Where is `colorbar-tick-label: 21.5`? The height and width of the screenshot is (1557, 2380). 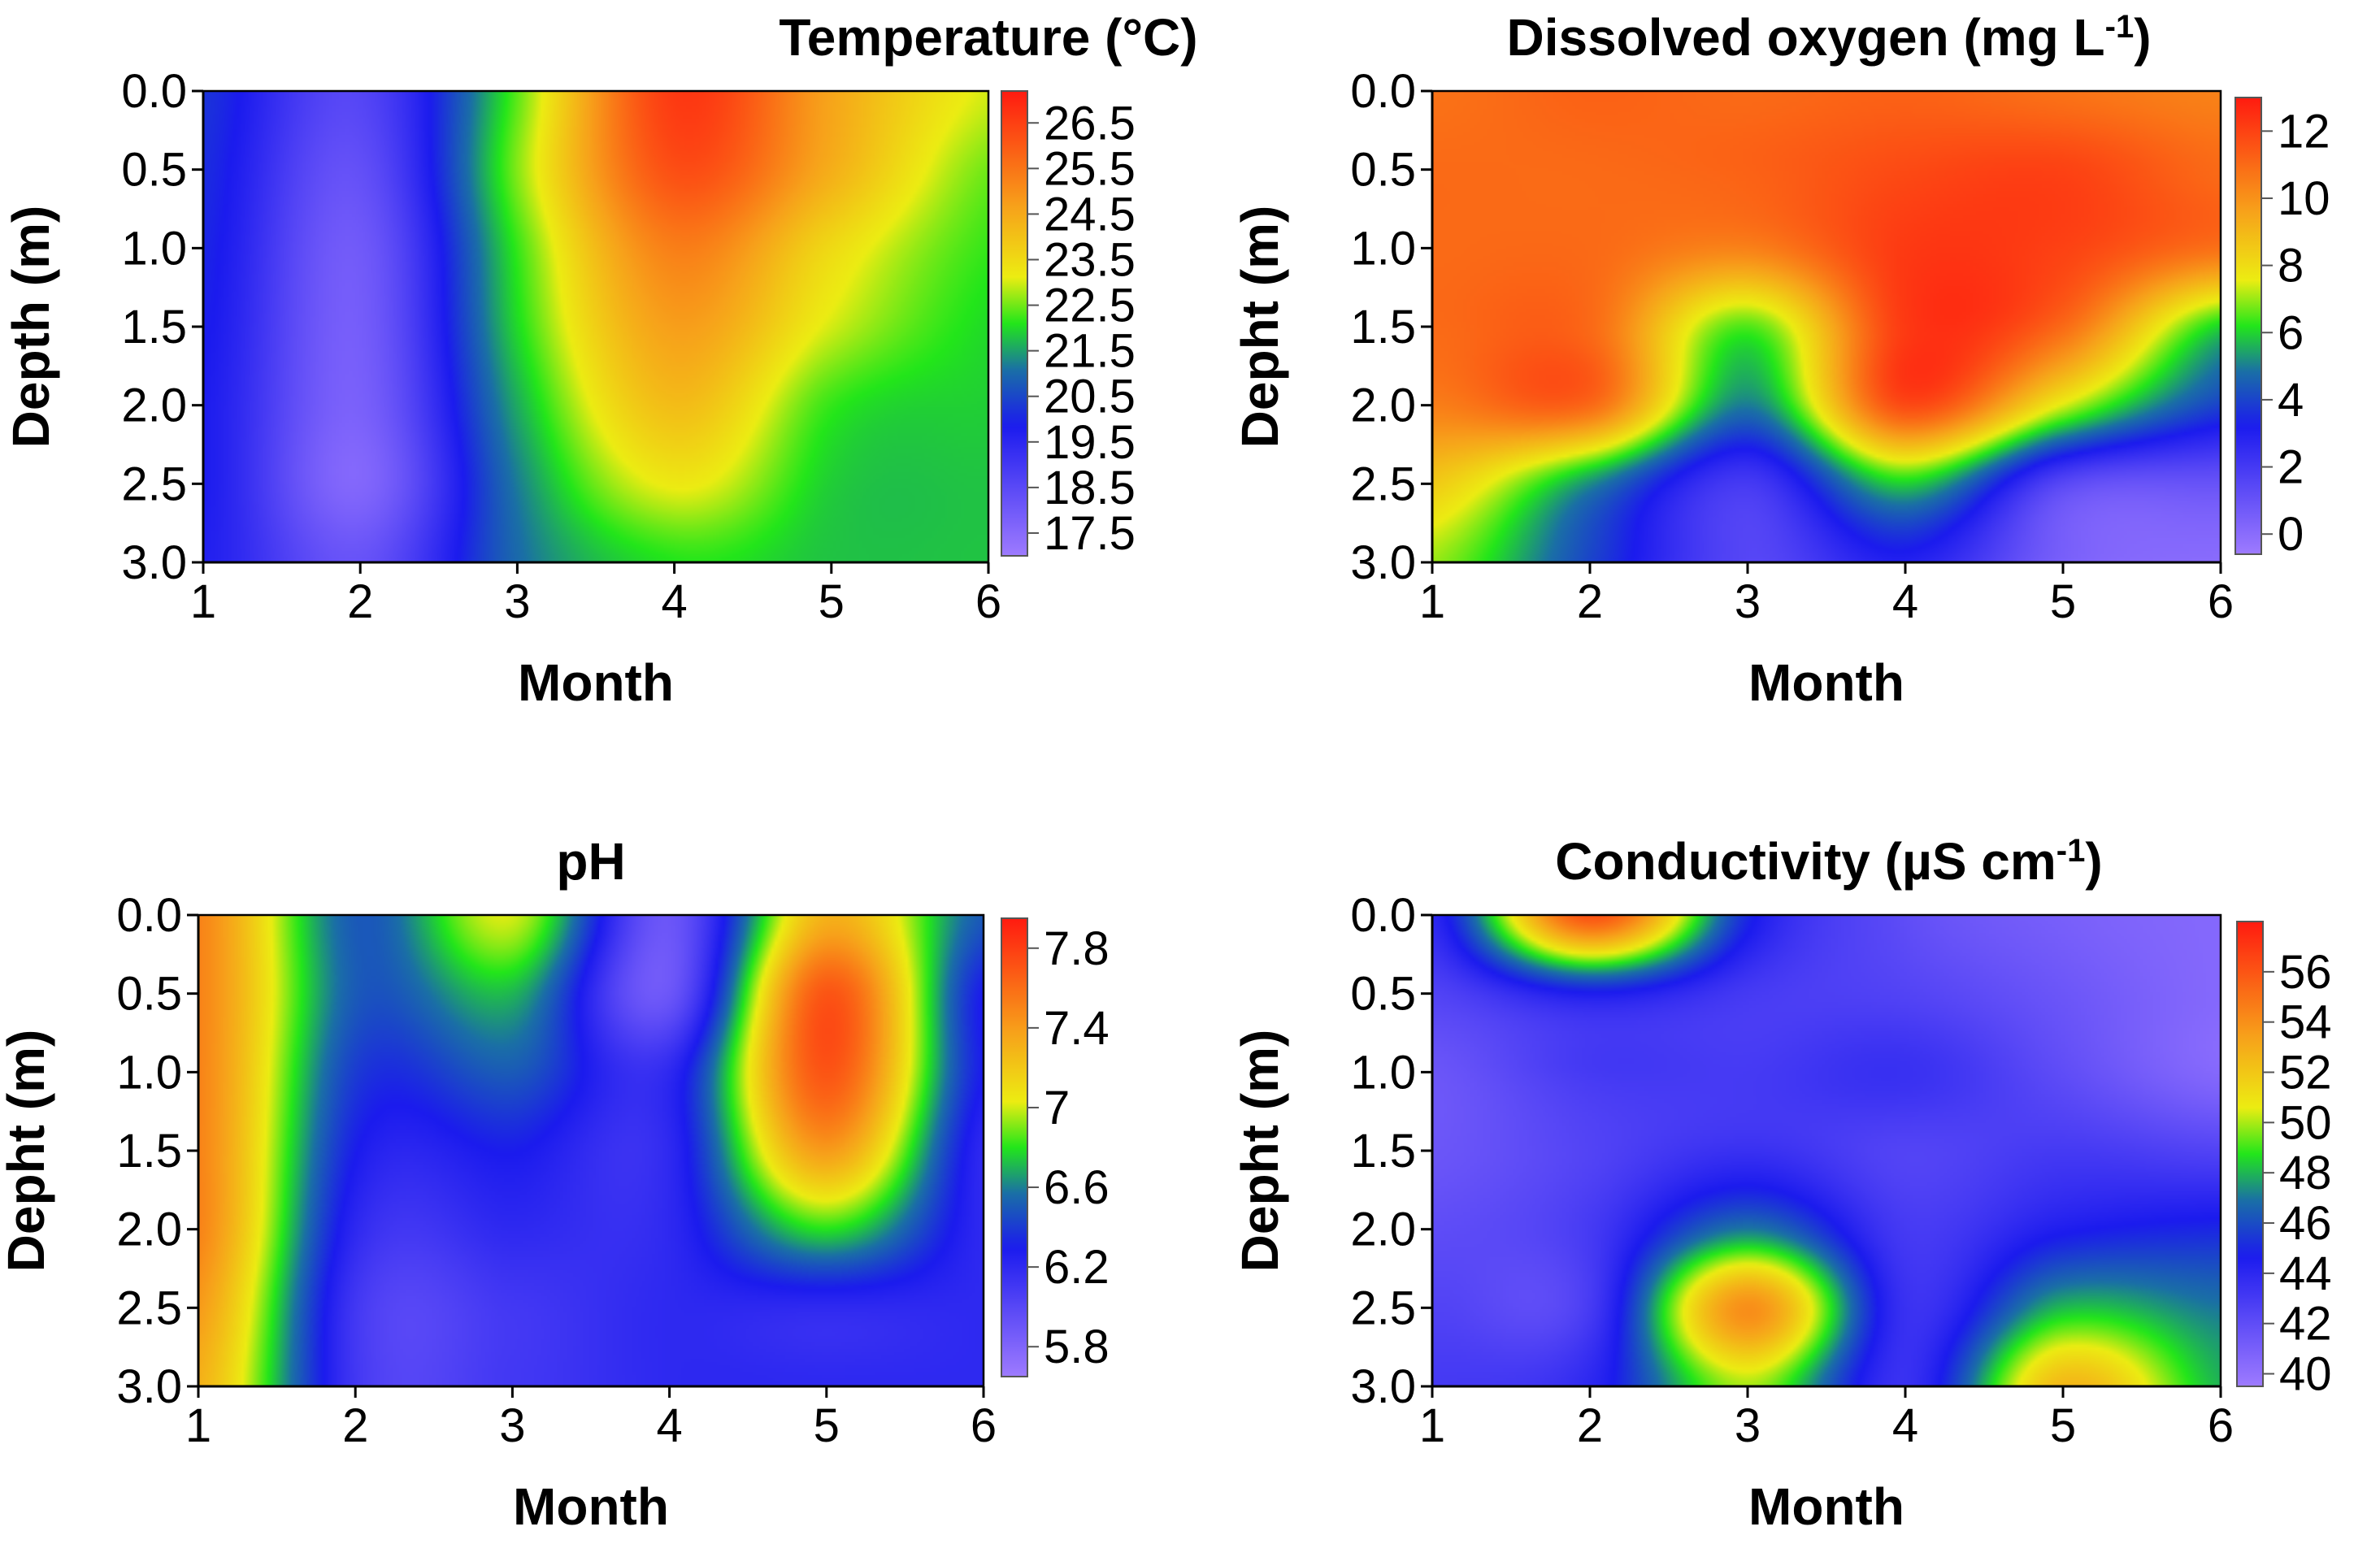
colorbar-tick-label: 21.5 is located at coordinates (1090, 352).